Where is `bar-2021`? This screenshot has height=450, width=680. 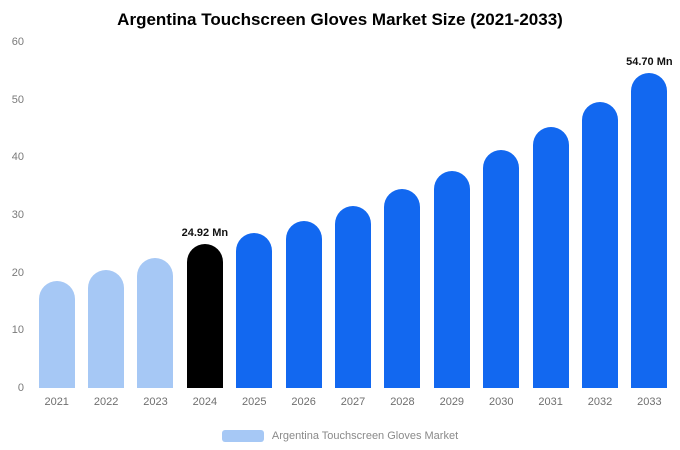 bar-2021 is located at coordinates (56, 334).